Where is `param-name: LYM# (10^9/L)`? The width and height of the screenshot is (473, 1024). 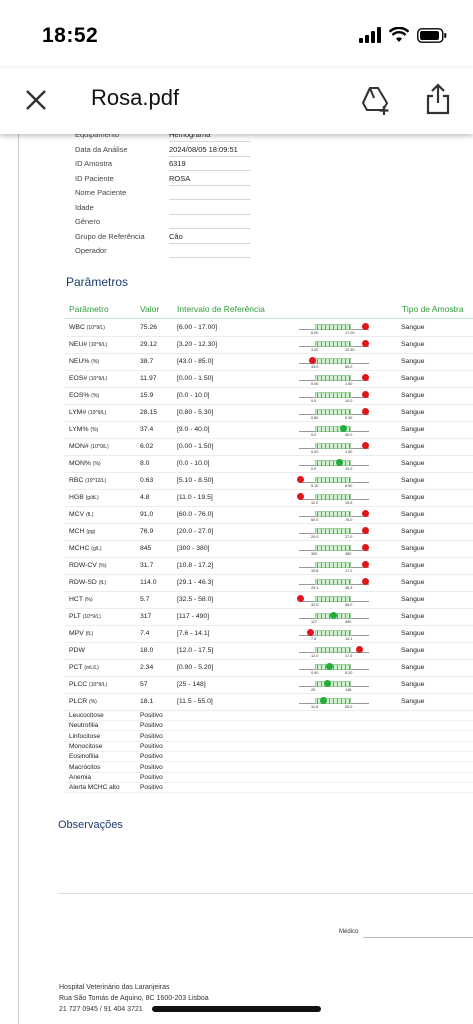 param-name: LYM# (10^9/L) is located at coordinates (87, 412).